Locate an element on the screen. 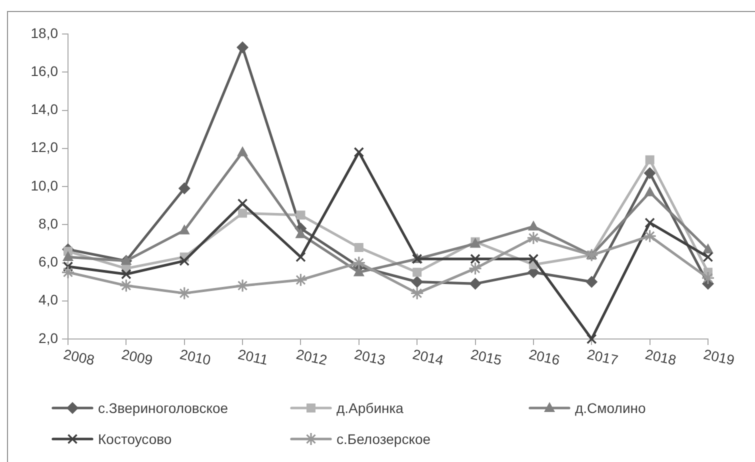 The height and width of the screenshot is (462, 755). legend-label: д.Арбинка is located at coordinates (370, 408).